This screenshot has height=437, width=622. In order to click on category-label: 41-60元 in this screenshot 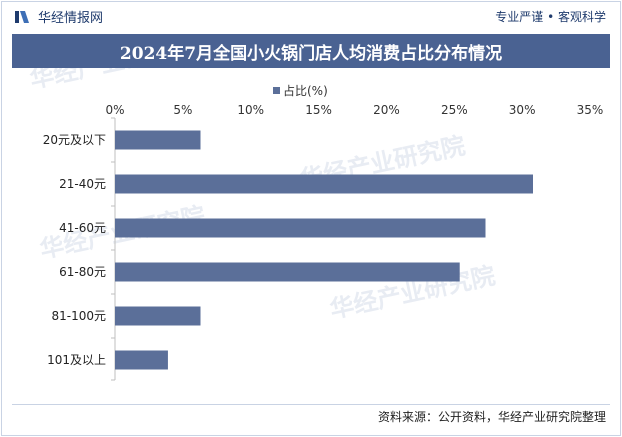, I will do `click(82, 228)`.